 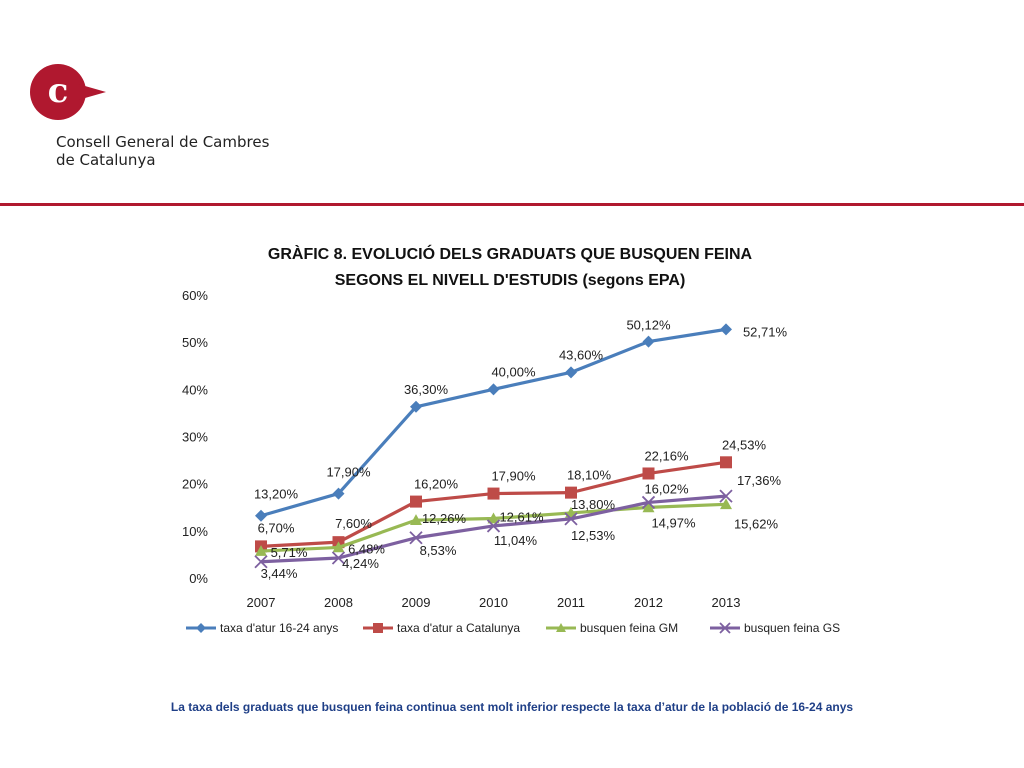 I want to click on data-label: 18,10%, so click(x=589, y=475).